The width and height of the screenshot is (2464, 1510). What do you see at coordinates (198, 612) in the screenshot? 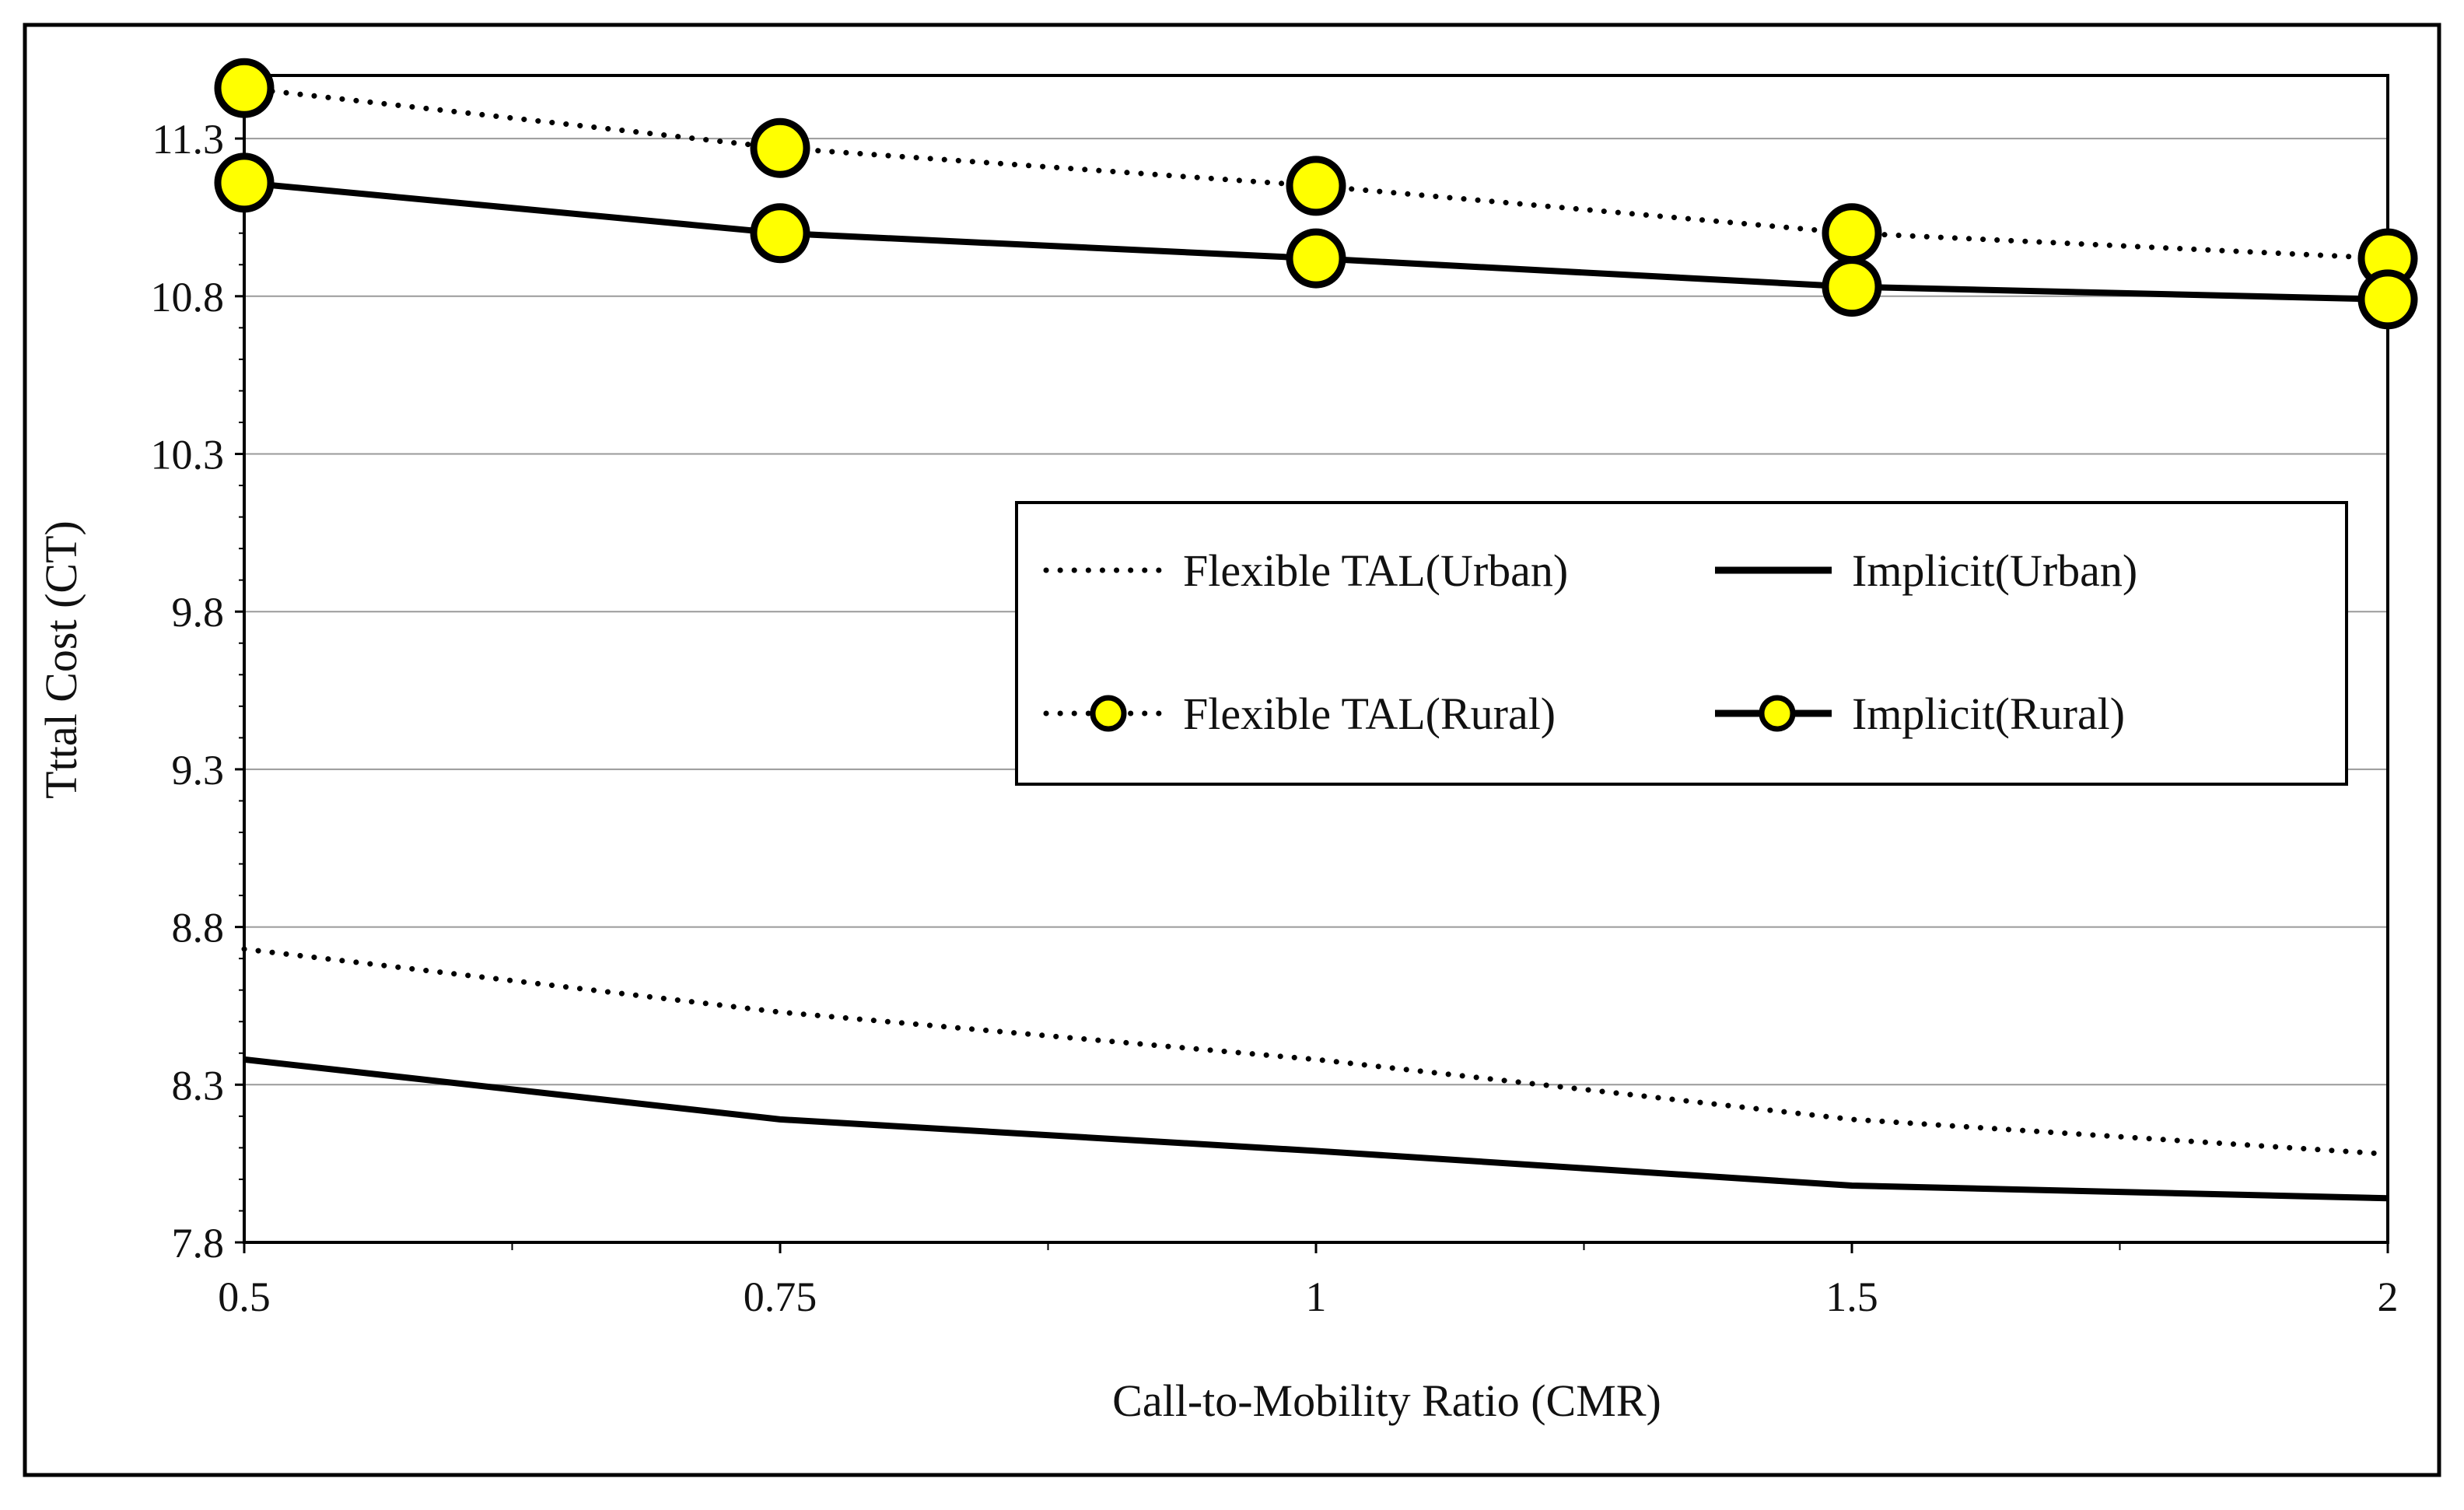
I see `y-tick-label: 9.8` at bounding box center [198, 612].